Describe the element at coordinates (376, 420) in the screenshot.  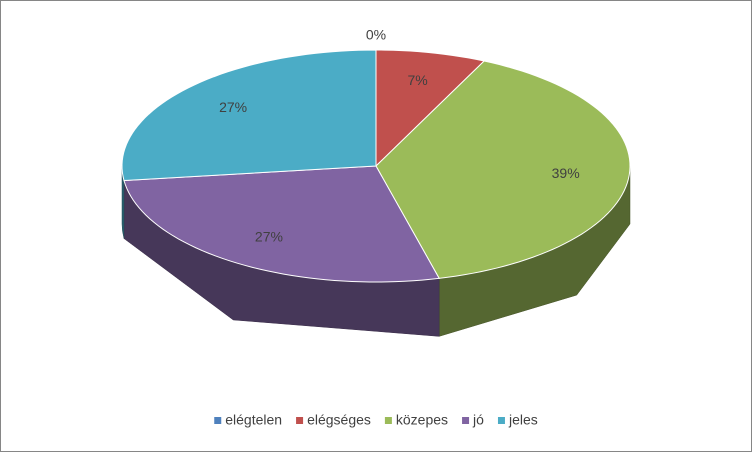
I see `legend: elégtelen elégséges közepes jó jeles` at that location.